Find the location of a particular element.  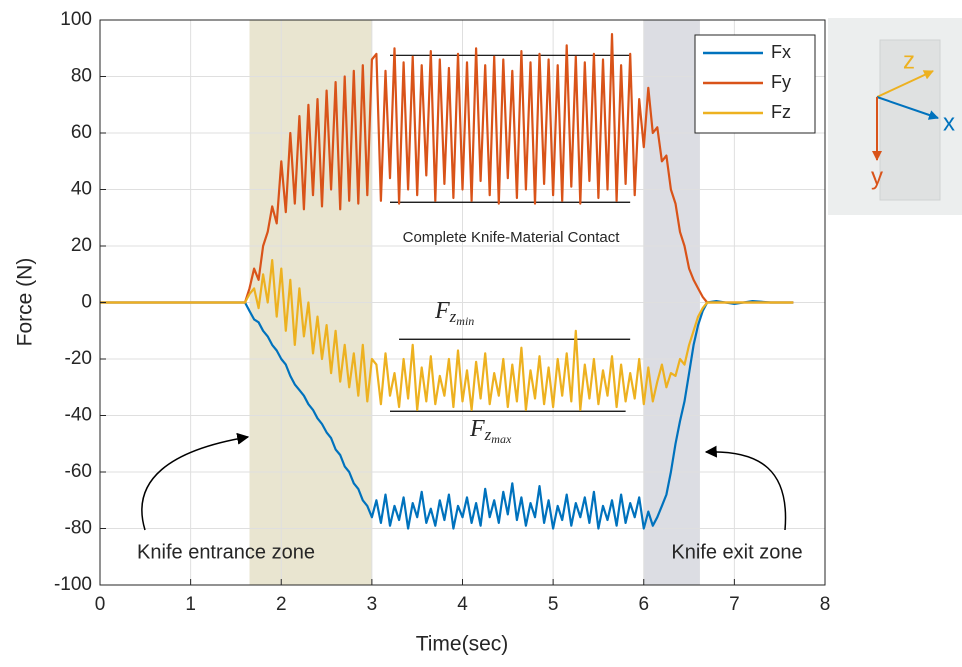

inset-label: x is located at coordinates (949, 122).